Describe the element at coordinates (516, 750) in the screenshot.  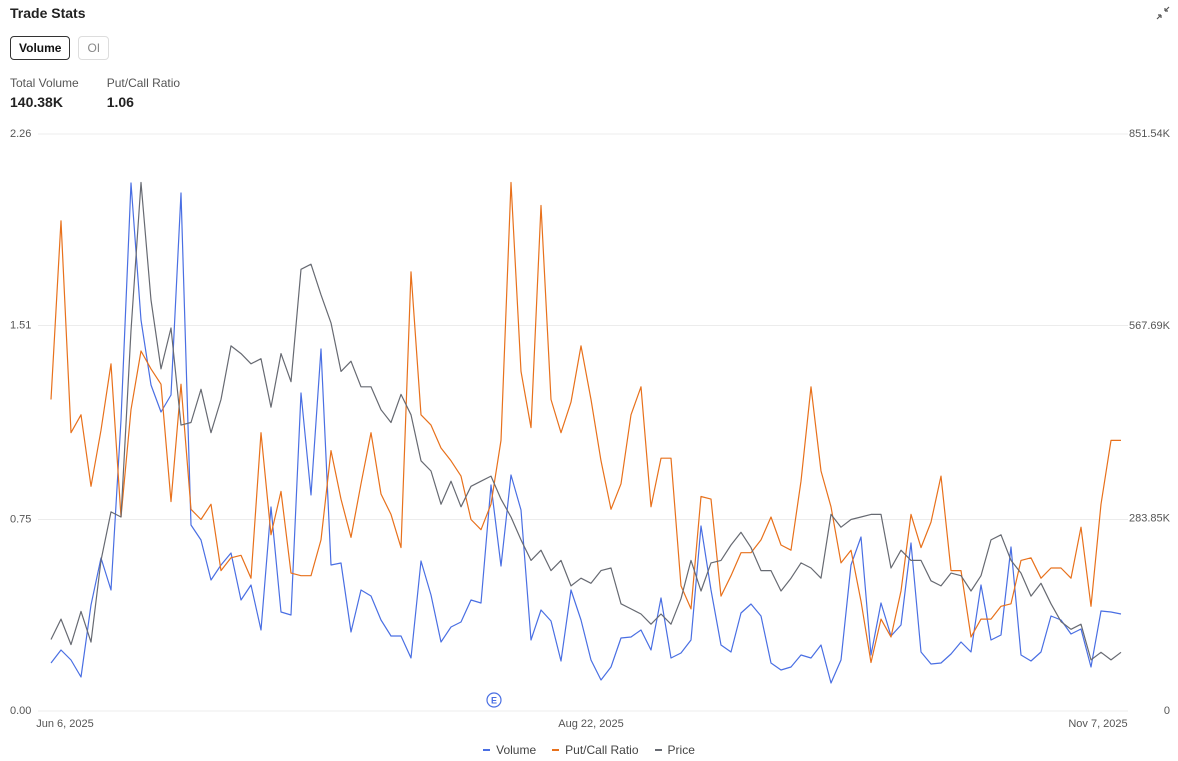
I see `legend-label: Volume` at that location.